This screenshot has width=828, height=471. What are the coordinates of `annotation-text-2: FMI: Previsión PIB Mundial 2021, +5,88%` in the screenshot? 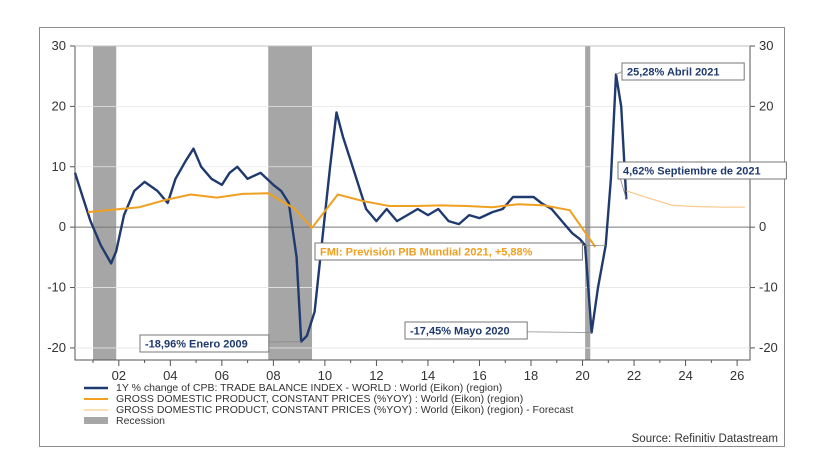 It's located at (426, 253).